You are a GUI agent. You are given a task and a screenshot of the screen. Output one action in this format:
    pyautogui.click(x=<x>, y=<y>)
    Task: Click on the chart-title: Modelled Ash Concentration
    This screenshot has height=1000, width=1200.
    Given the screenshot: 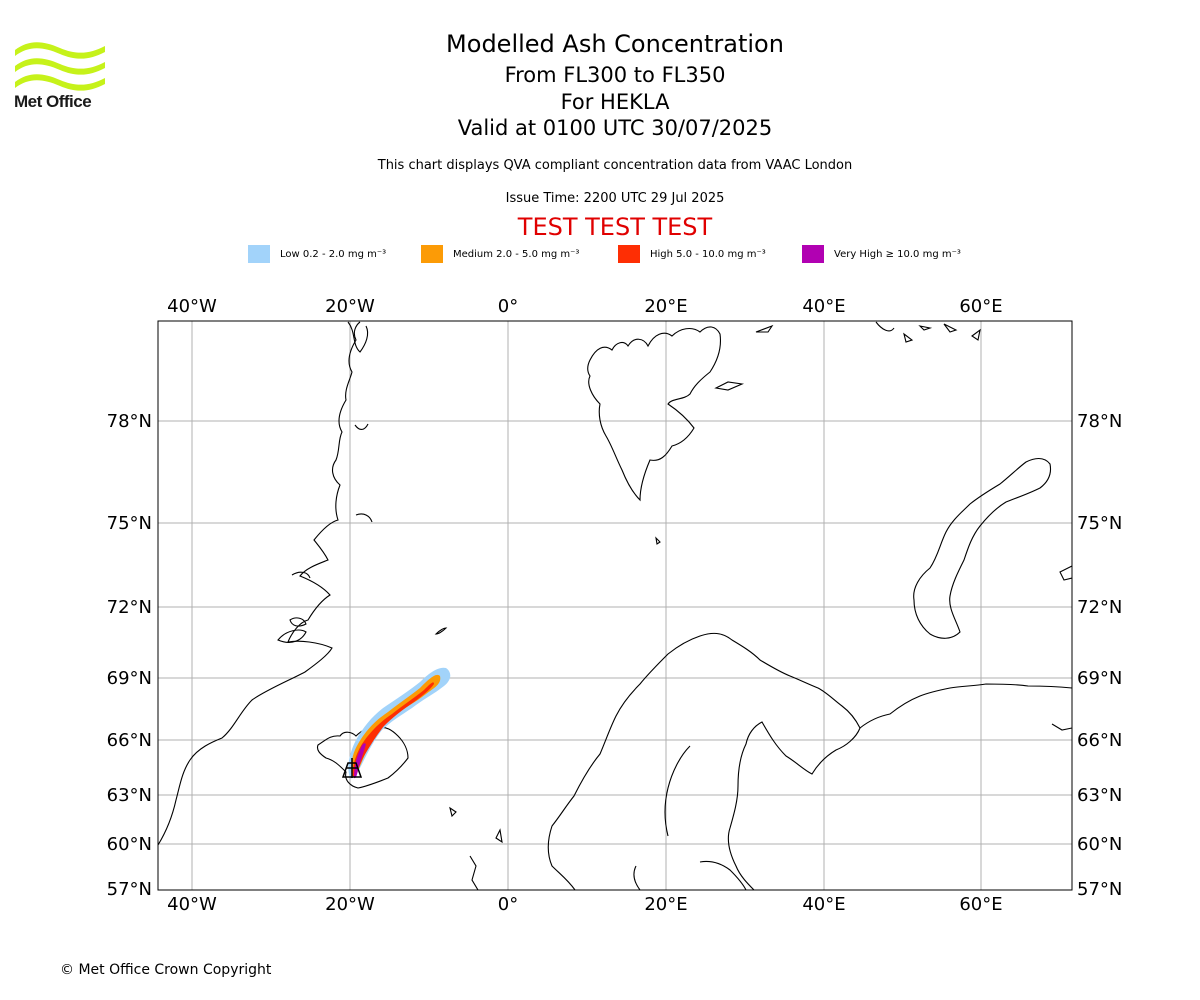 What is the action you would take?
    pyautogui.click(x=615, y=44)
    